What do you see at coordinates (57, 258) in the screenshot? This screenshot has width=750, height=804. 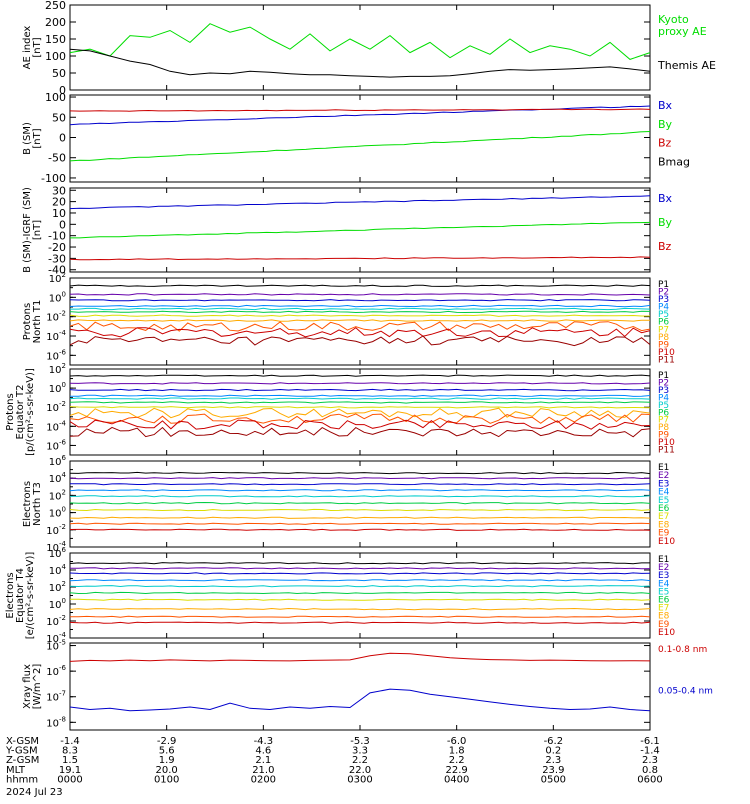 I see `y-tick-label: -30` at bounding box center [57, 258].